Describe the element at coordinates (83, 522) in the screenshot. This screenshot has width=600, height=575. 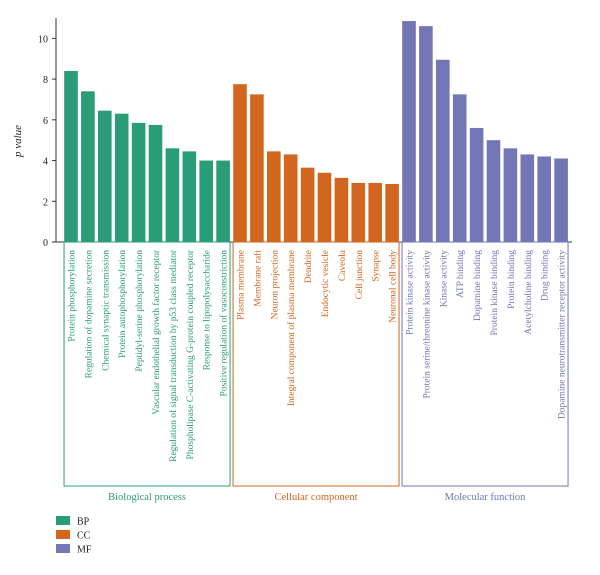
I see `legend-label: BP` at that location.